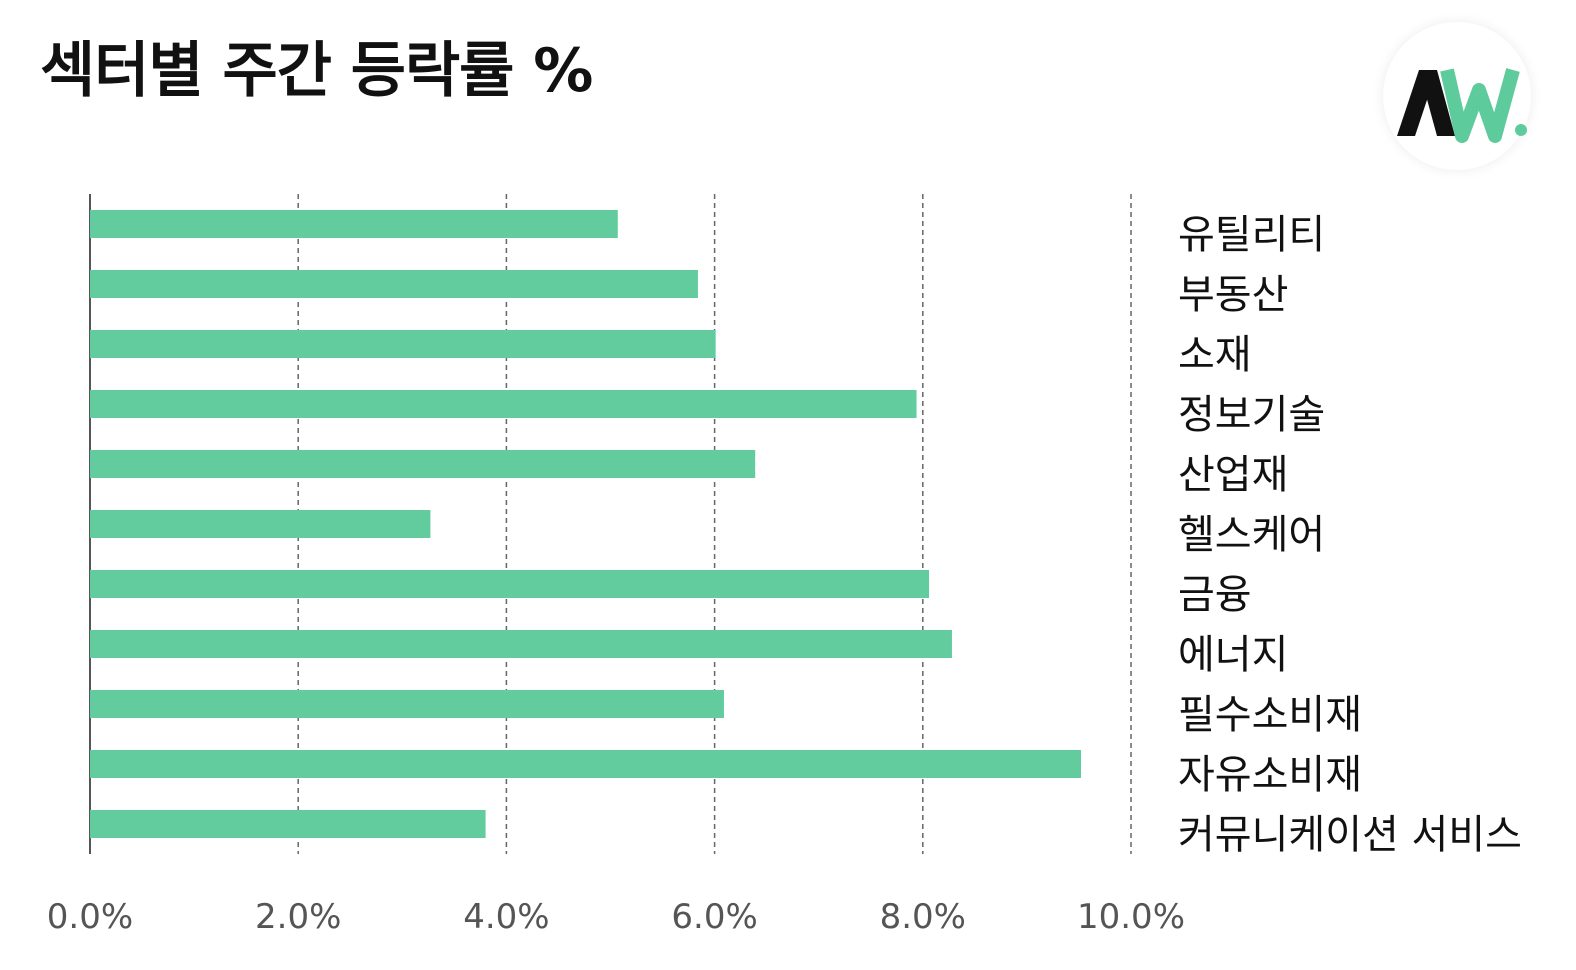 The height and width of the screenshot is (970, 1576). I want to click on category-label: 필수소비재, so click(1270, 715).